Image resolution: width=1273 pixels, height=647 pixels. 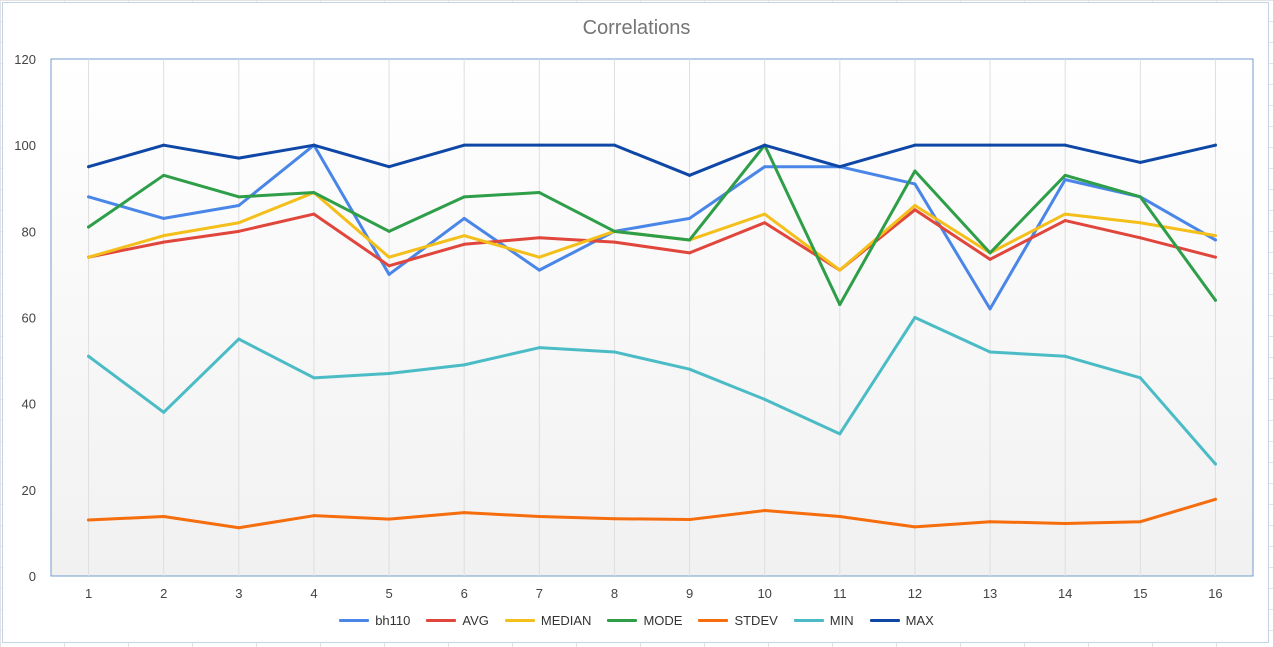 I want to click on legend-item-min: MIN, so click(x=823, y=620).